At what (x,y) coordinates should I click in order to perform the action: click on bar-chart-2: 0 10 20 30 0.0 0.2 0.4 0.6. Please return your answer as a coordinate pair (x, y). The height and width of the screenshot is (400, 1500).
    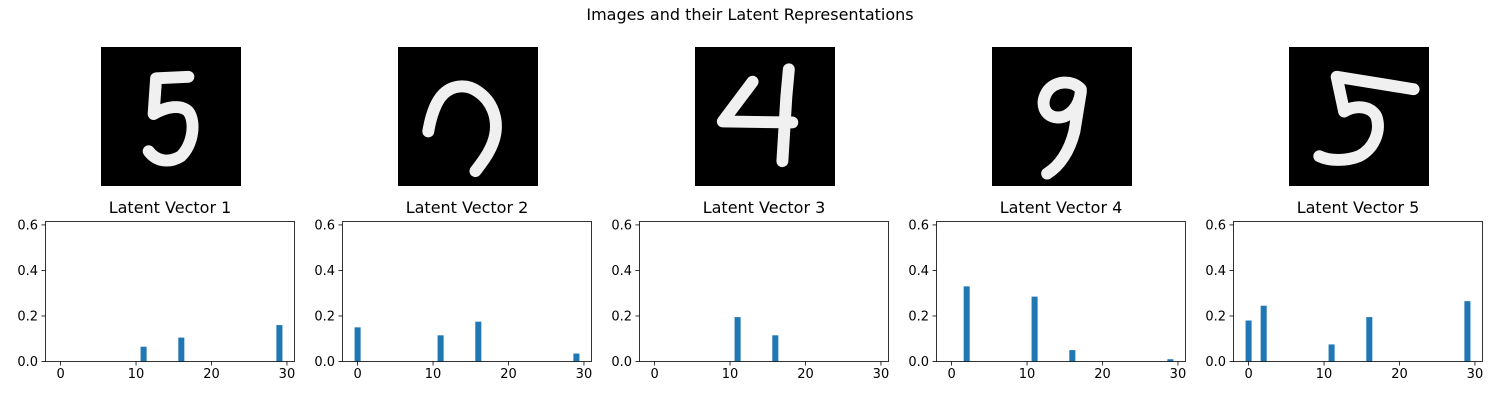
    Looking at the image, I should click on (453, 300).